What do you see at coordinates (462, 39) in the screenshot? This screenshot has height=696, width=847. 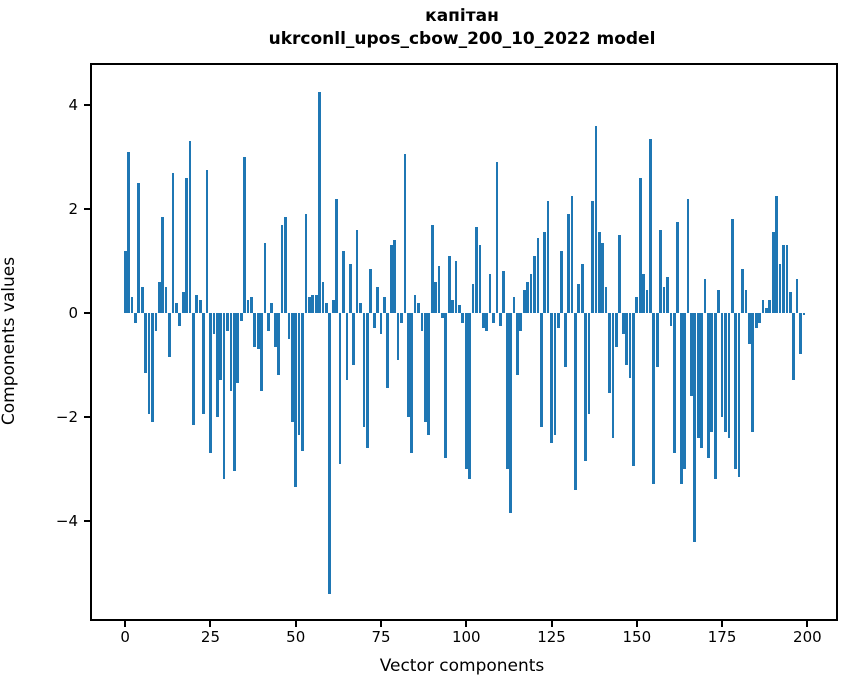 I see `chart-subtitle: ukrconll_upos_cbow_200_10_2022 model` at bounding box center [462, 39].